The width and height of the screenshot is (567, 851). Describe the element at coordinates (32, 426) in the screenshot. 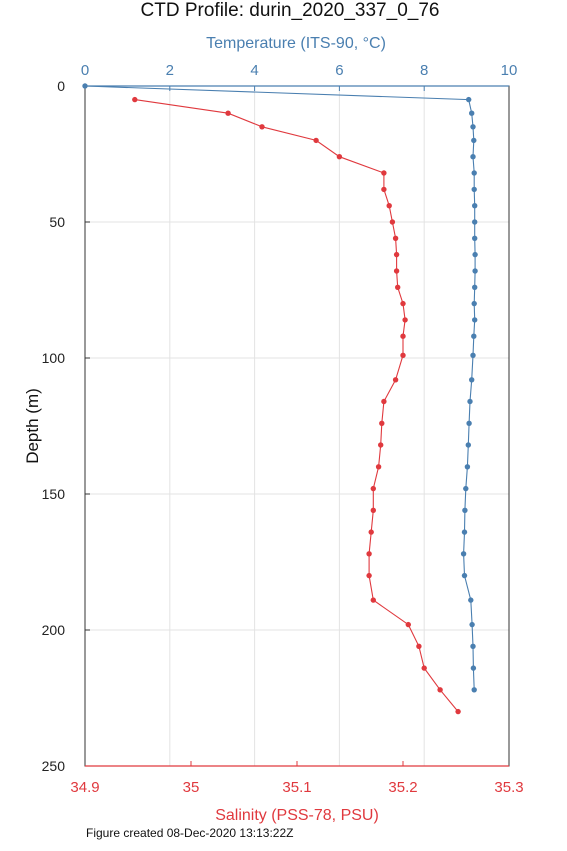

I see `depth-axis-label: Depth (m)` at that location.